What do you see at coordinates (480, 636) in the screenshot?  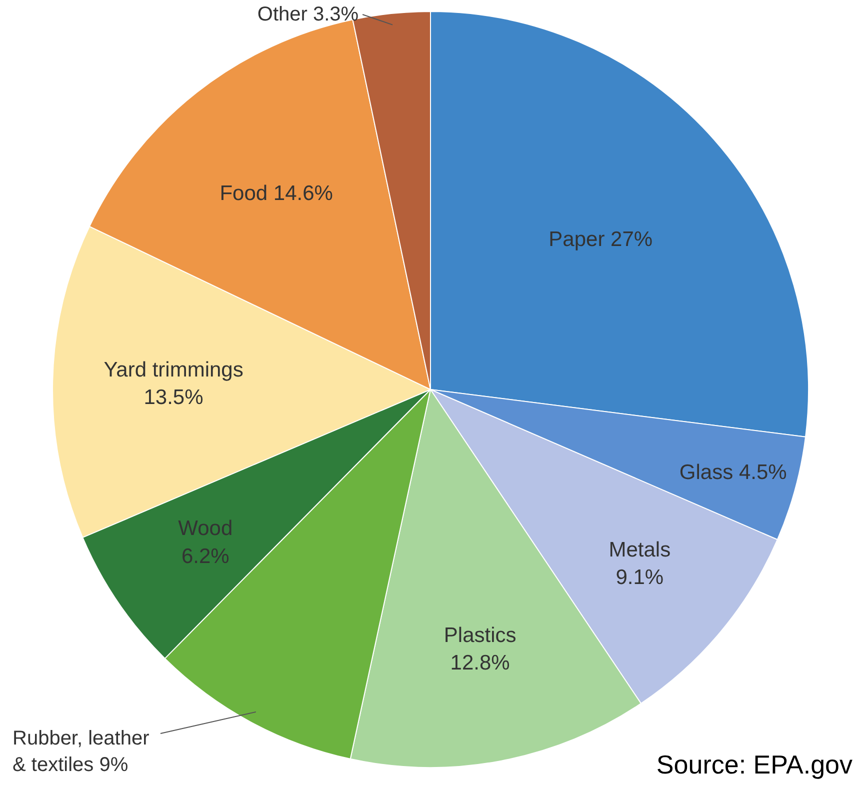 I see `slice-label: Plastics` at bounding box center [480, 636].